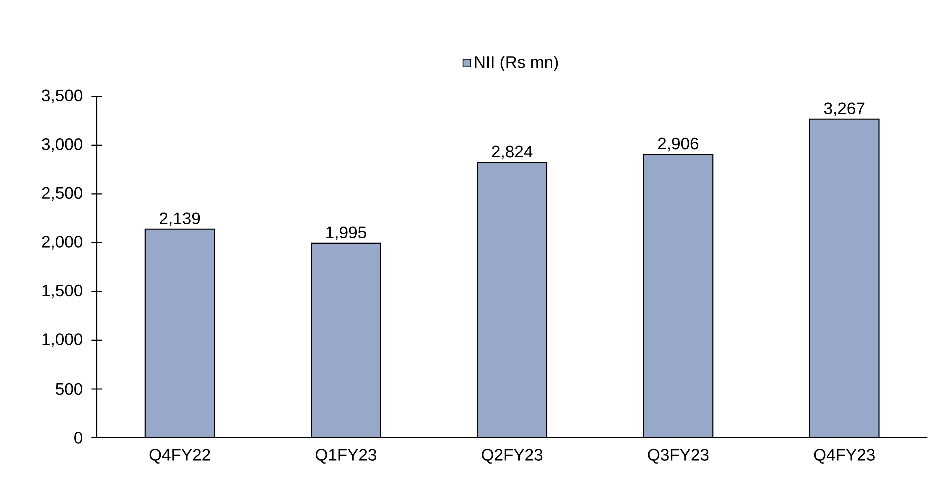  I want to click on y-tick-label: 3,500, so click(62, 97).